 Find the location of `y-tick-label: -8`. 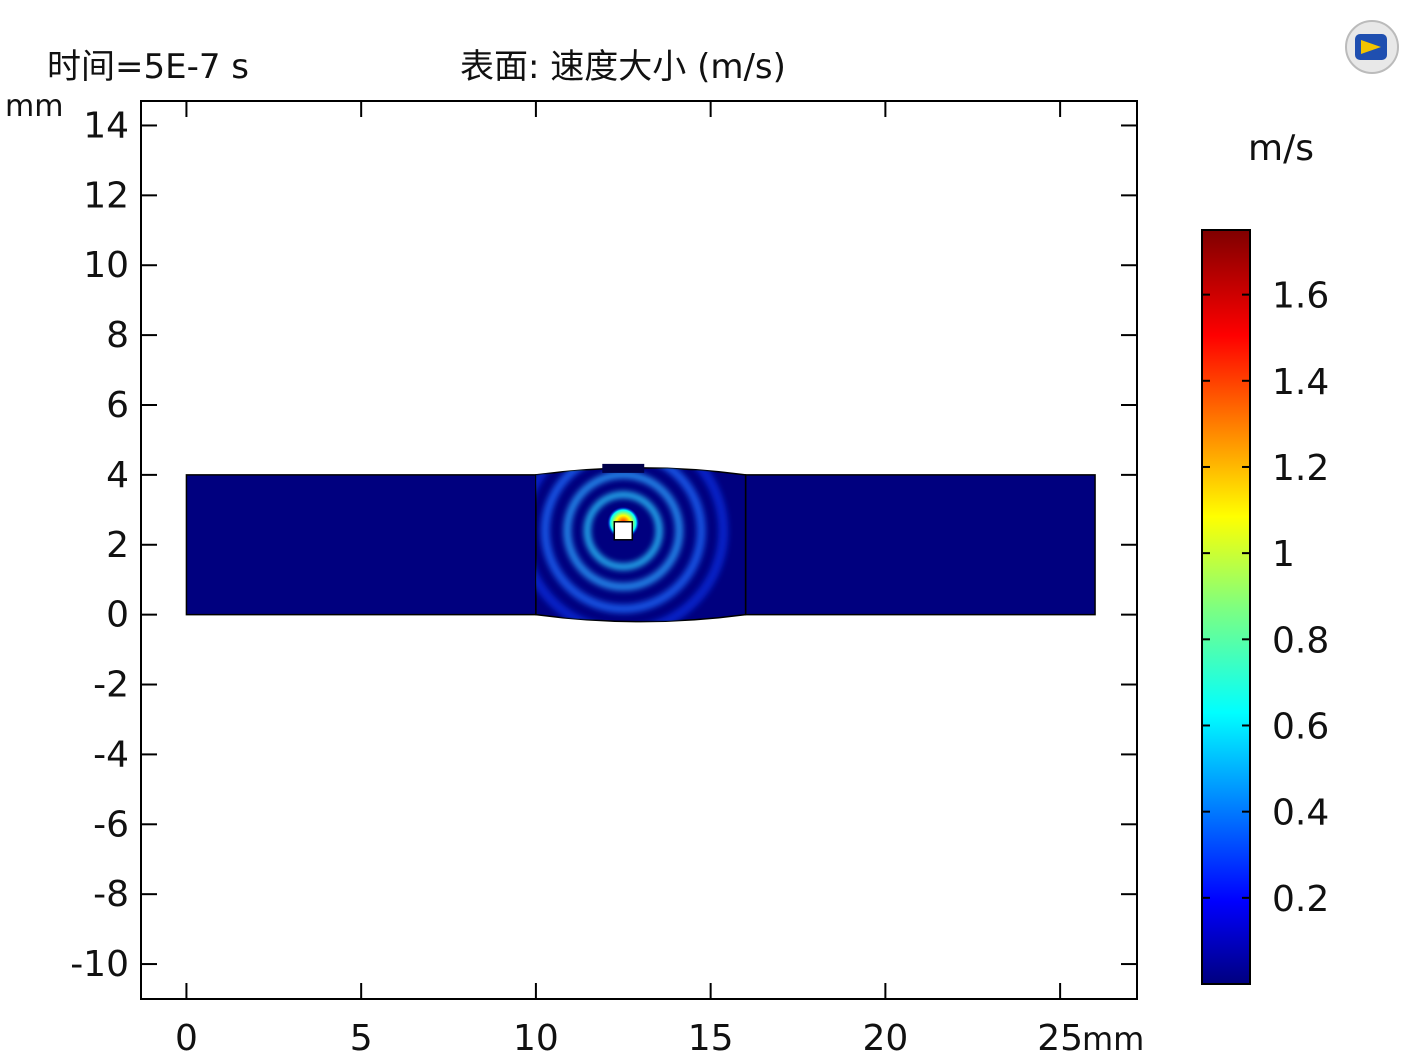

y-tick-label: -8 is located at coordinates (111, 894).